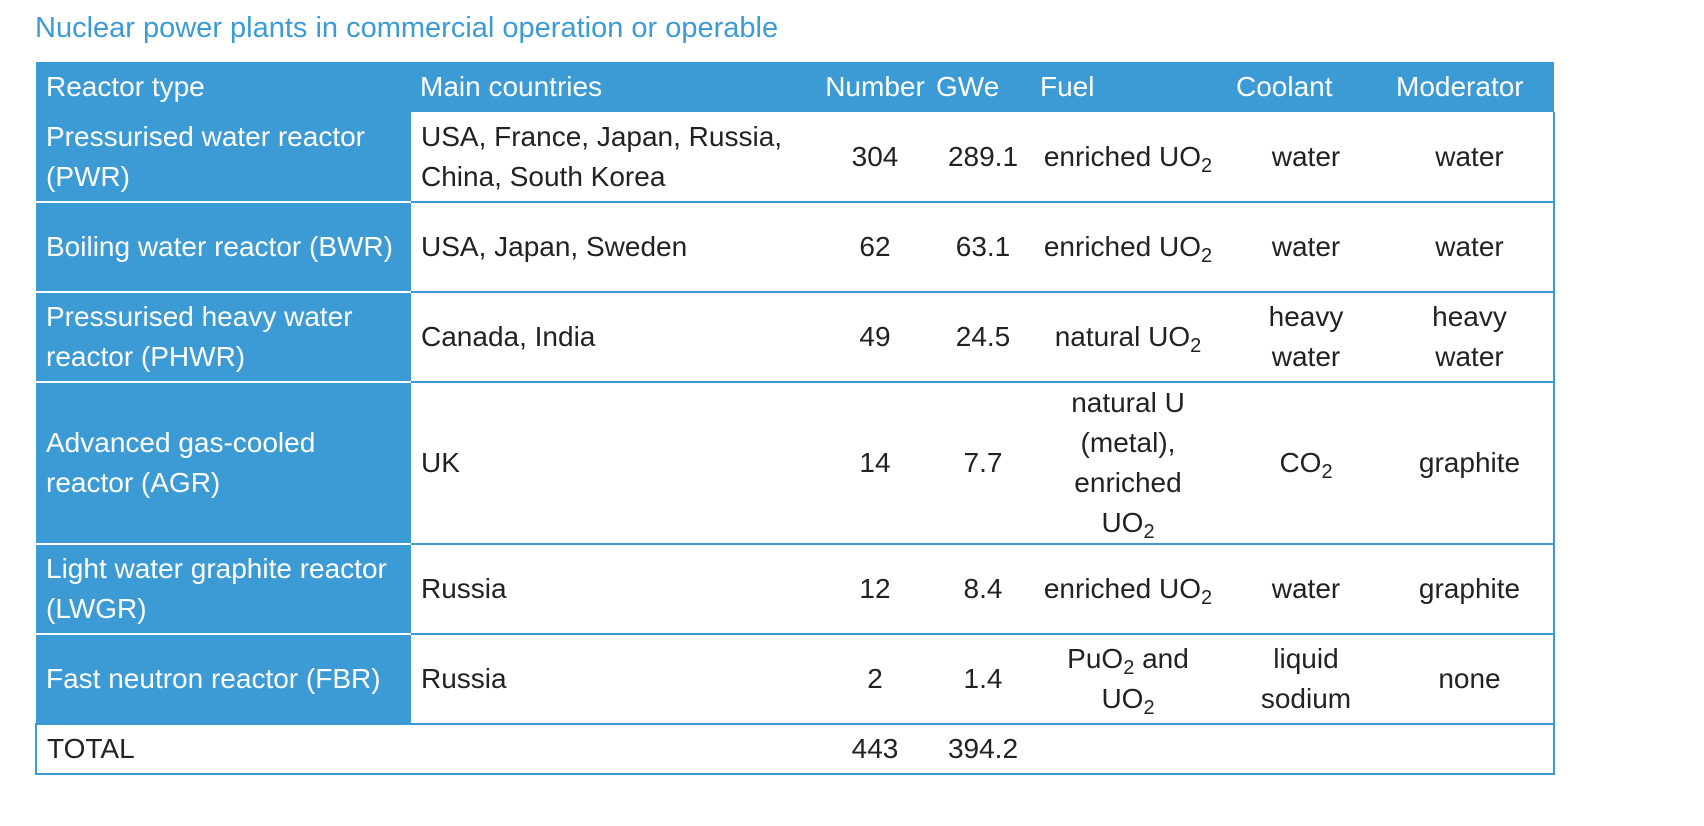  I want to click on total-label: TOTAL, so click(91, 748).